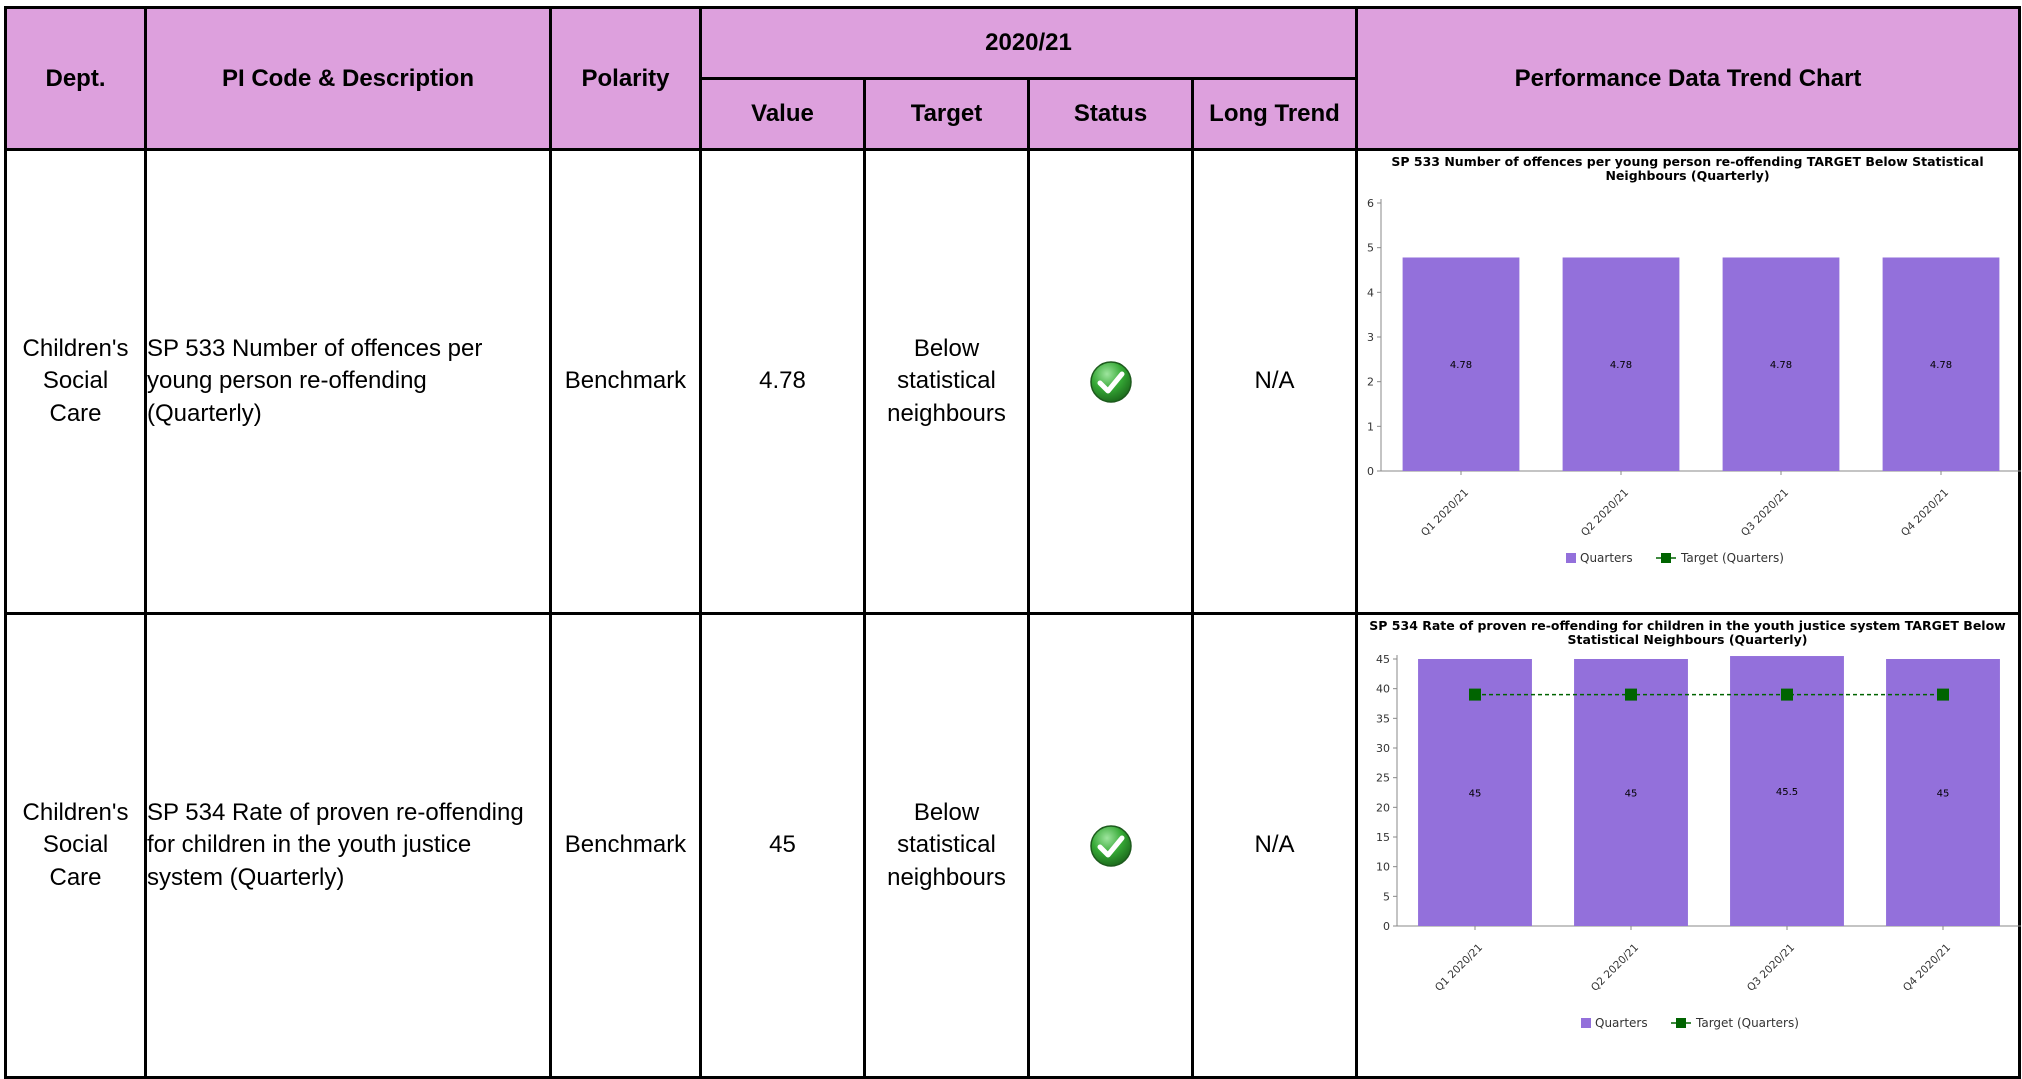  I want to click on desc-line: (Quarterly), so click(204, 413).